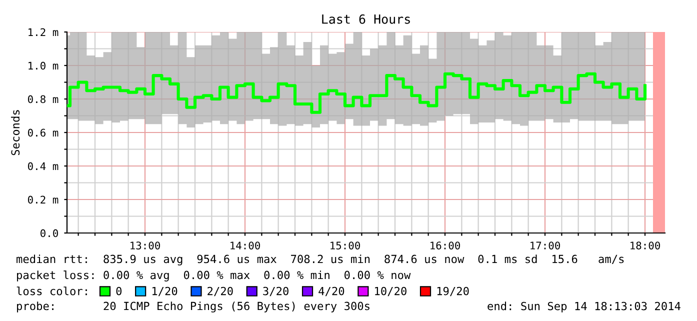 Image resolution: width=697 pixels, height=321 pixels. Describe the element at coordinates (51, 291) in the screenshot. I see `legend-title: loss color:` at that location.